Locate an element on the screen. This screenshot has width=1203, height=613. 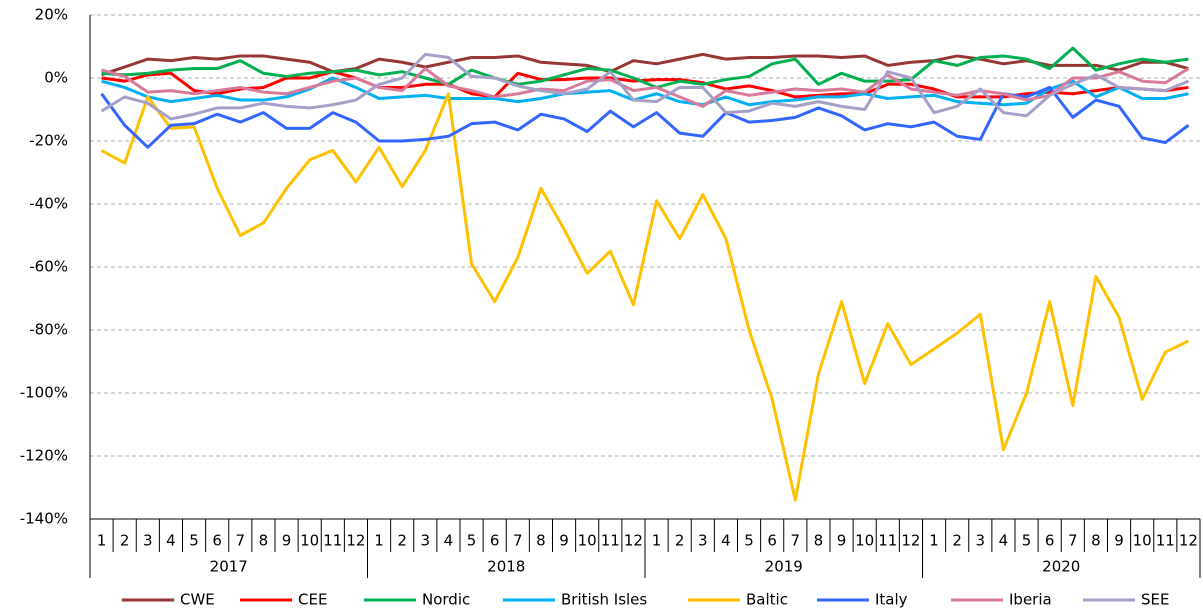
legend-label: Nordic is located at coordinates (446, 600).